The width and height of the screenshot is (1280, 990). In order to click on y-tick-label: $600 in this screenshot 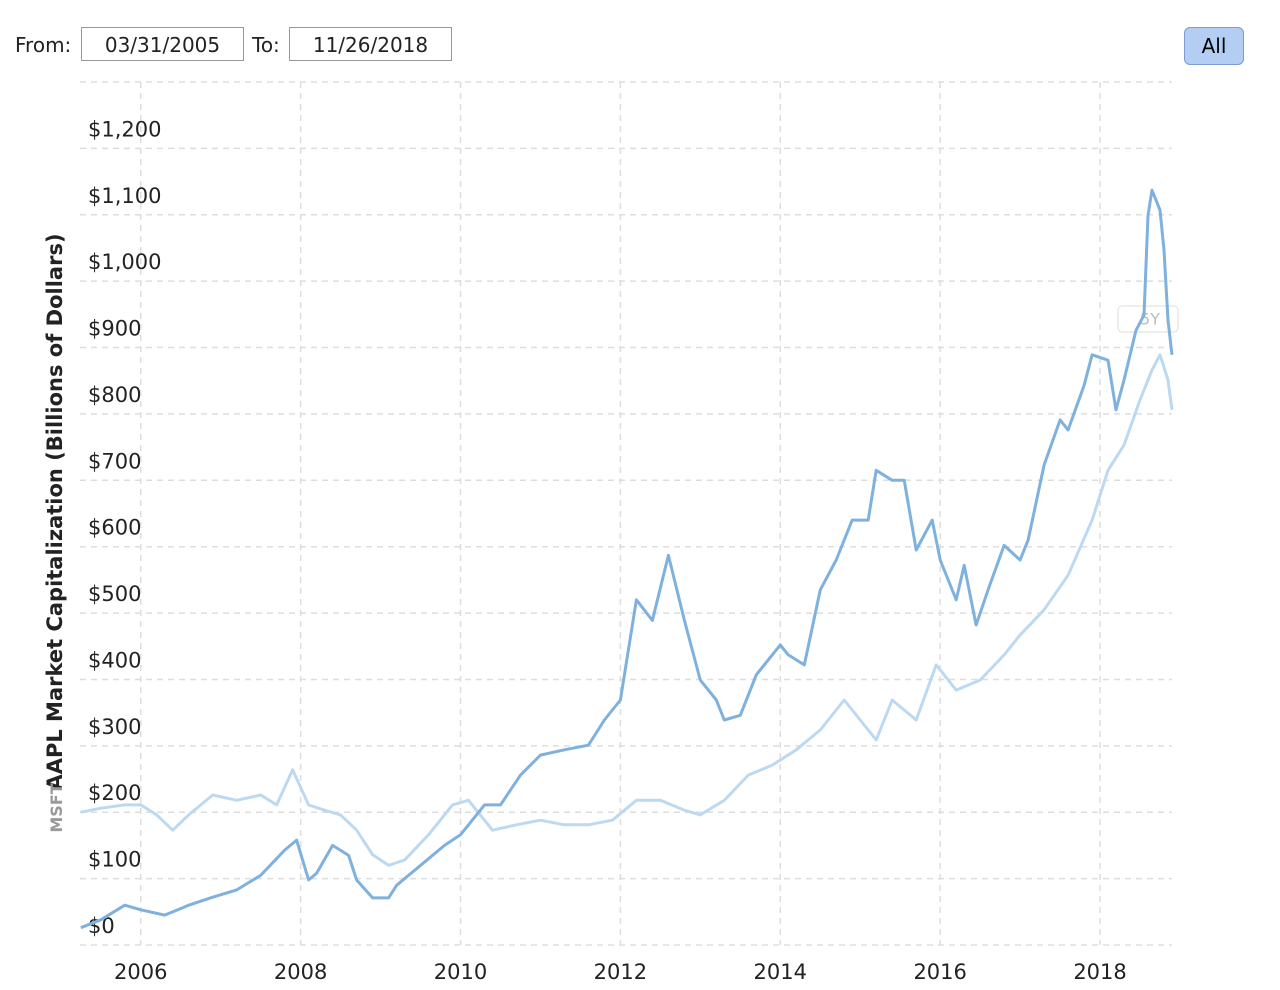, I will do `click(114, 528)`.